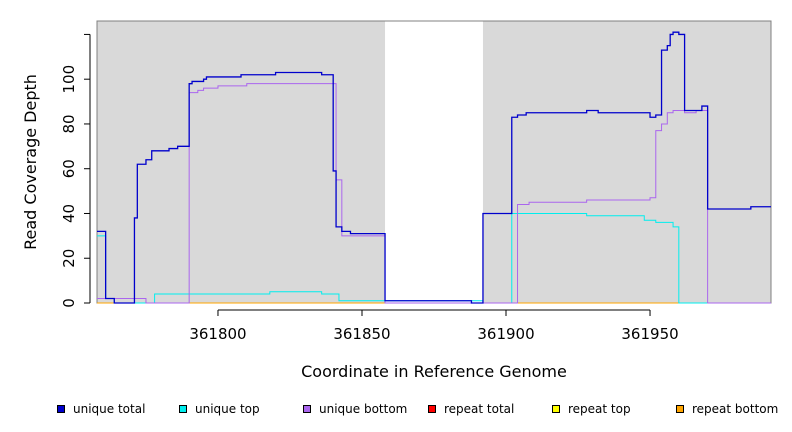 This screenshot has width=792, height=432. I want to click on y-axis-label: Read Coverage Depth, so click(30, 162).